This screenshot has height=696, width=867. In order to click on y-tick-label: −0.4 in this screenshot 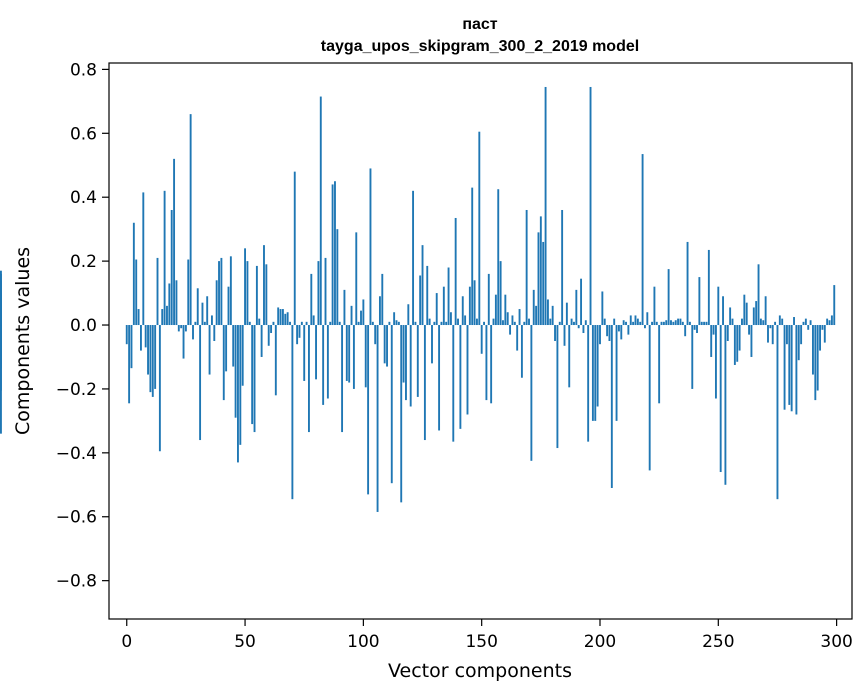, I will do `click(76, 454)`.